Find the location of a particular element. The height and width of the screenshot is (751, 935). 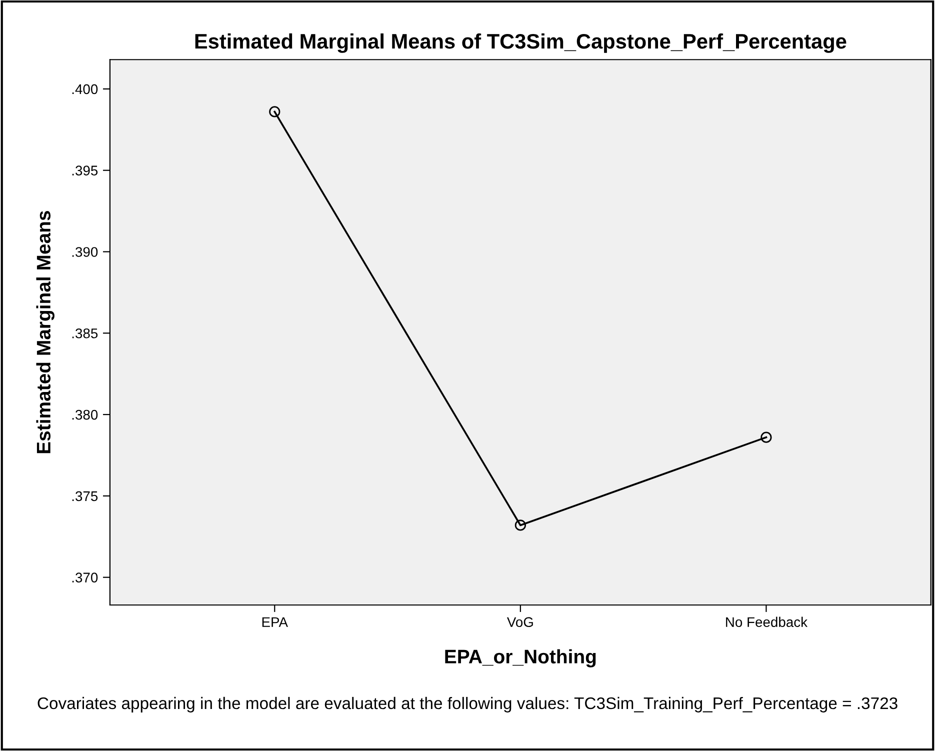

text: Covariates appearing in the model are evaluated at the following values: TC3Sim_Training_Perf_Percentage = .3723 is located at coordinates (468, 704).